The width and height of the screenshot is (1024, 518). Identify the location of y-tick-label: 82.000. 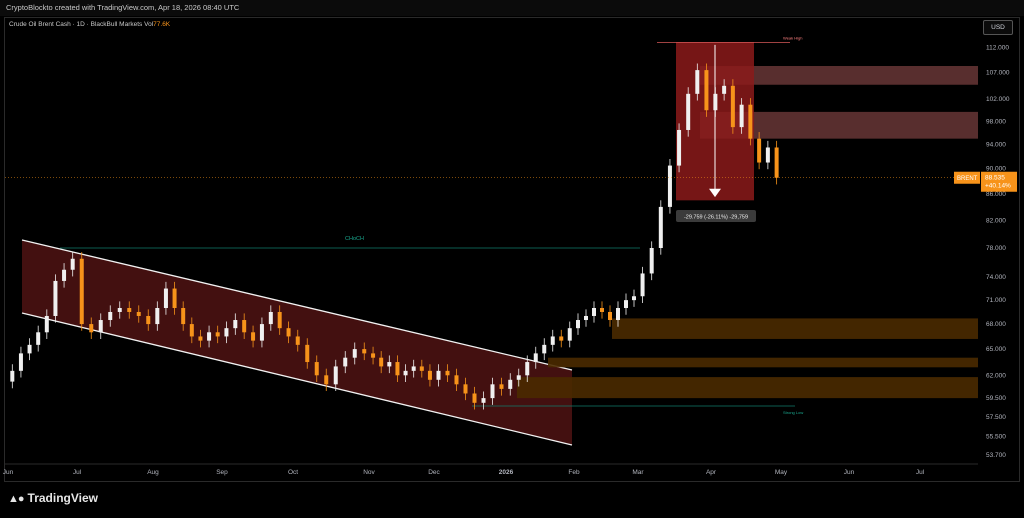
(996, 220).